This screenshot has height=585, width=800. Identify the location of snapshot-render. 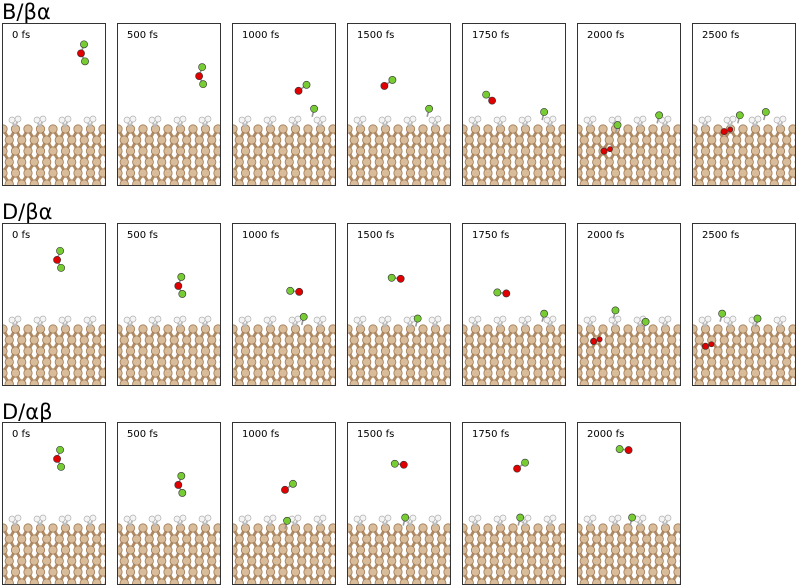
(744, 146).